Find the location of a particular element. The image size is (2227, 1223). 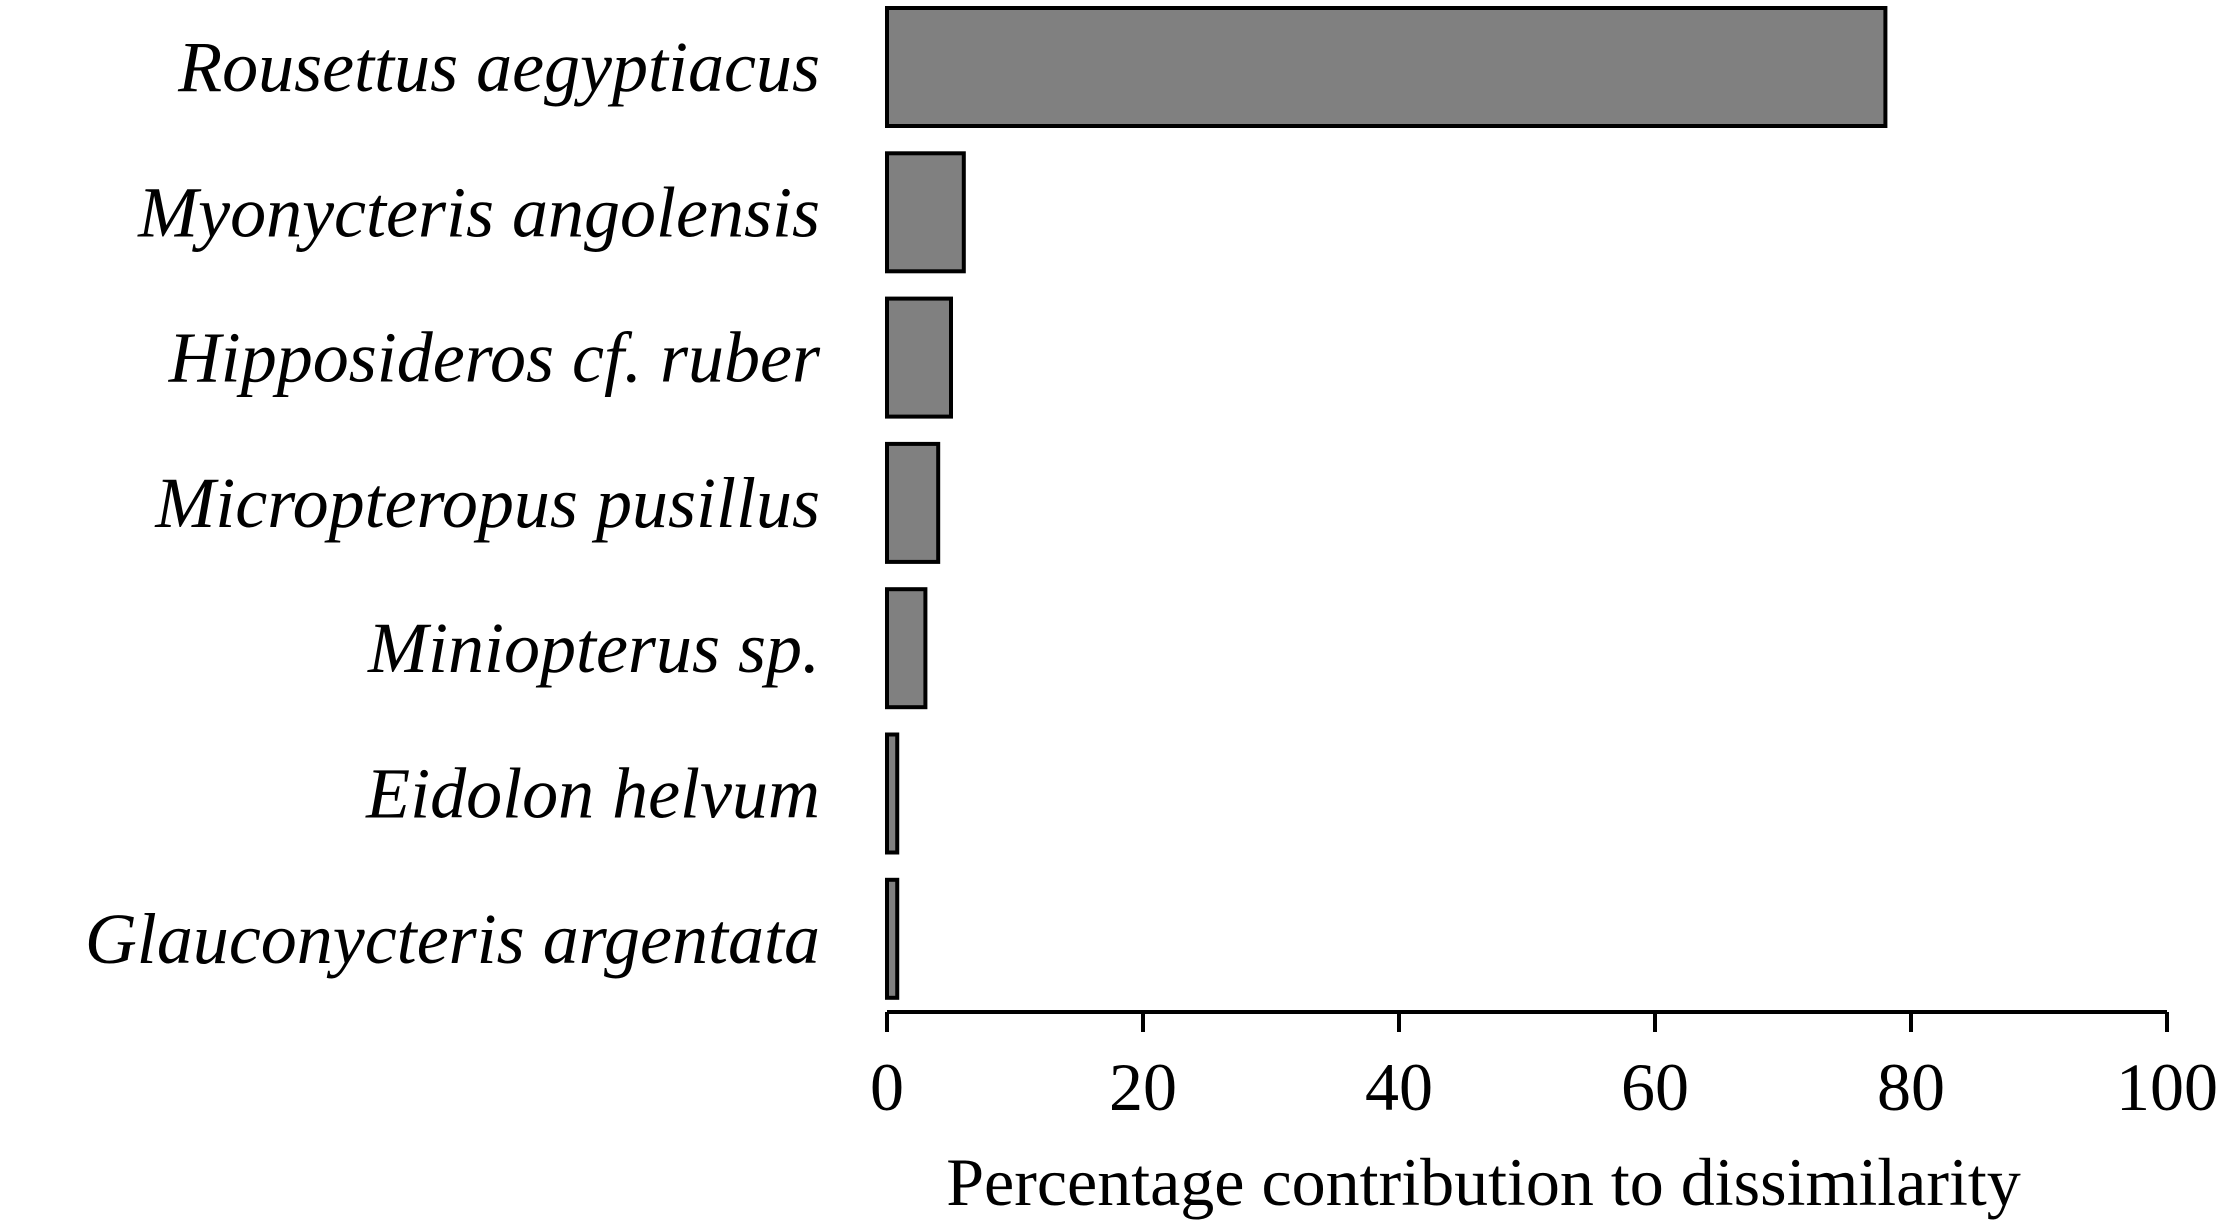

category-label: Myonycteris angolensis is located at coordinates (478, 212).